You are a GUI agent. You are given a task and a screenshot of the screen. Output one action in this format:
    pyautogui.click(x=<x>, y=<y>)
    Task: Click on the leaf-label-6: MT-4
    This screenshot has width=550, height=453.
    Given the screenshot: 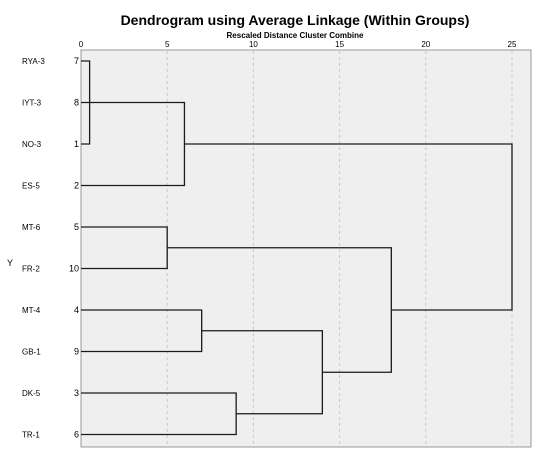 What is the action you would take?
    pyautogui.click(x=31, y=310)
    